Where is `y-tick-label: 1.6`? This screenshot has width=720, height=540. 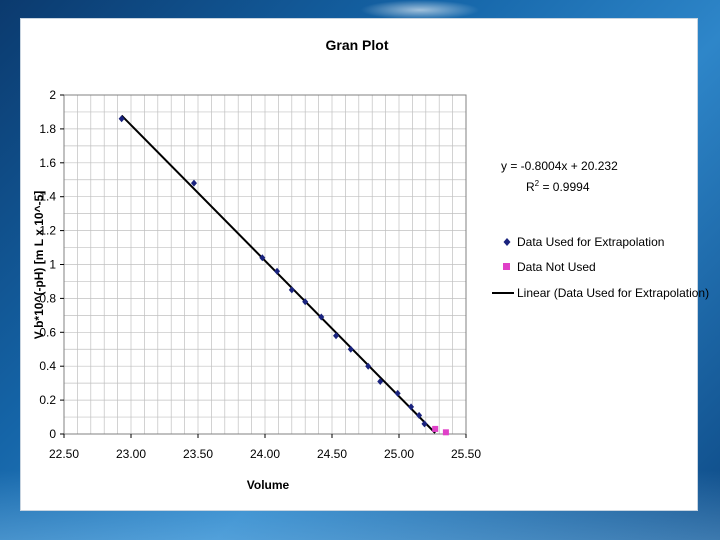
y-tick-label: 1.6 is located at coordinates (47, 163).